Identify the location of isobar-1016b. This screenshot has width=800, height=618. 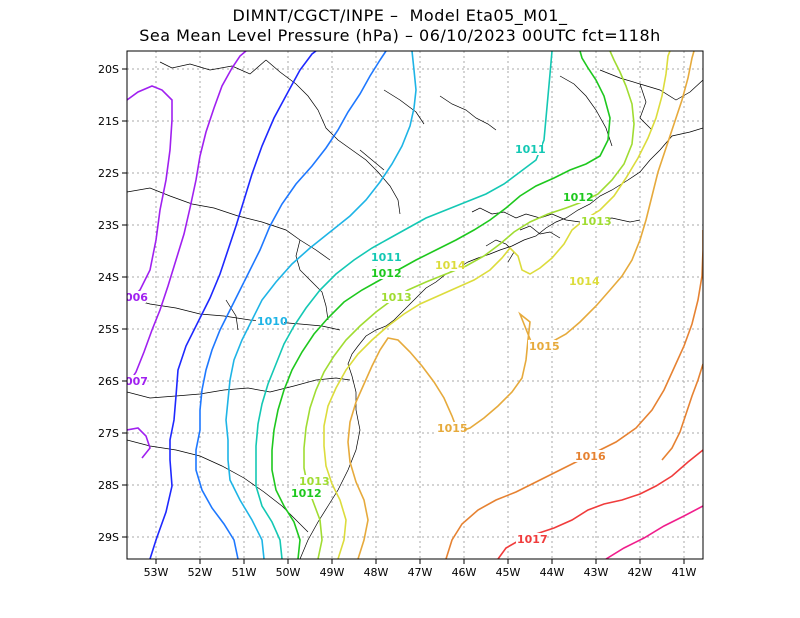
(682, 412).